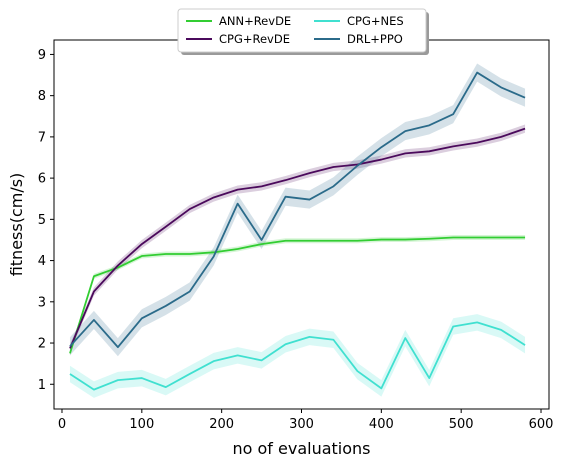 This screenshot has width=564, height=471. I want to click on x-axis-label: no of evaluations, so click(301, 448).